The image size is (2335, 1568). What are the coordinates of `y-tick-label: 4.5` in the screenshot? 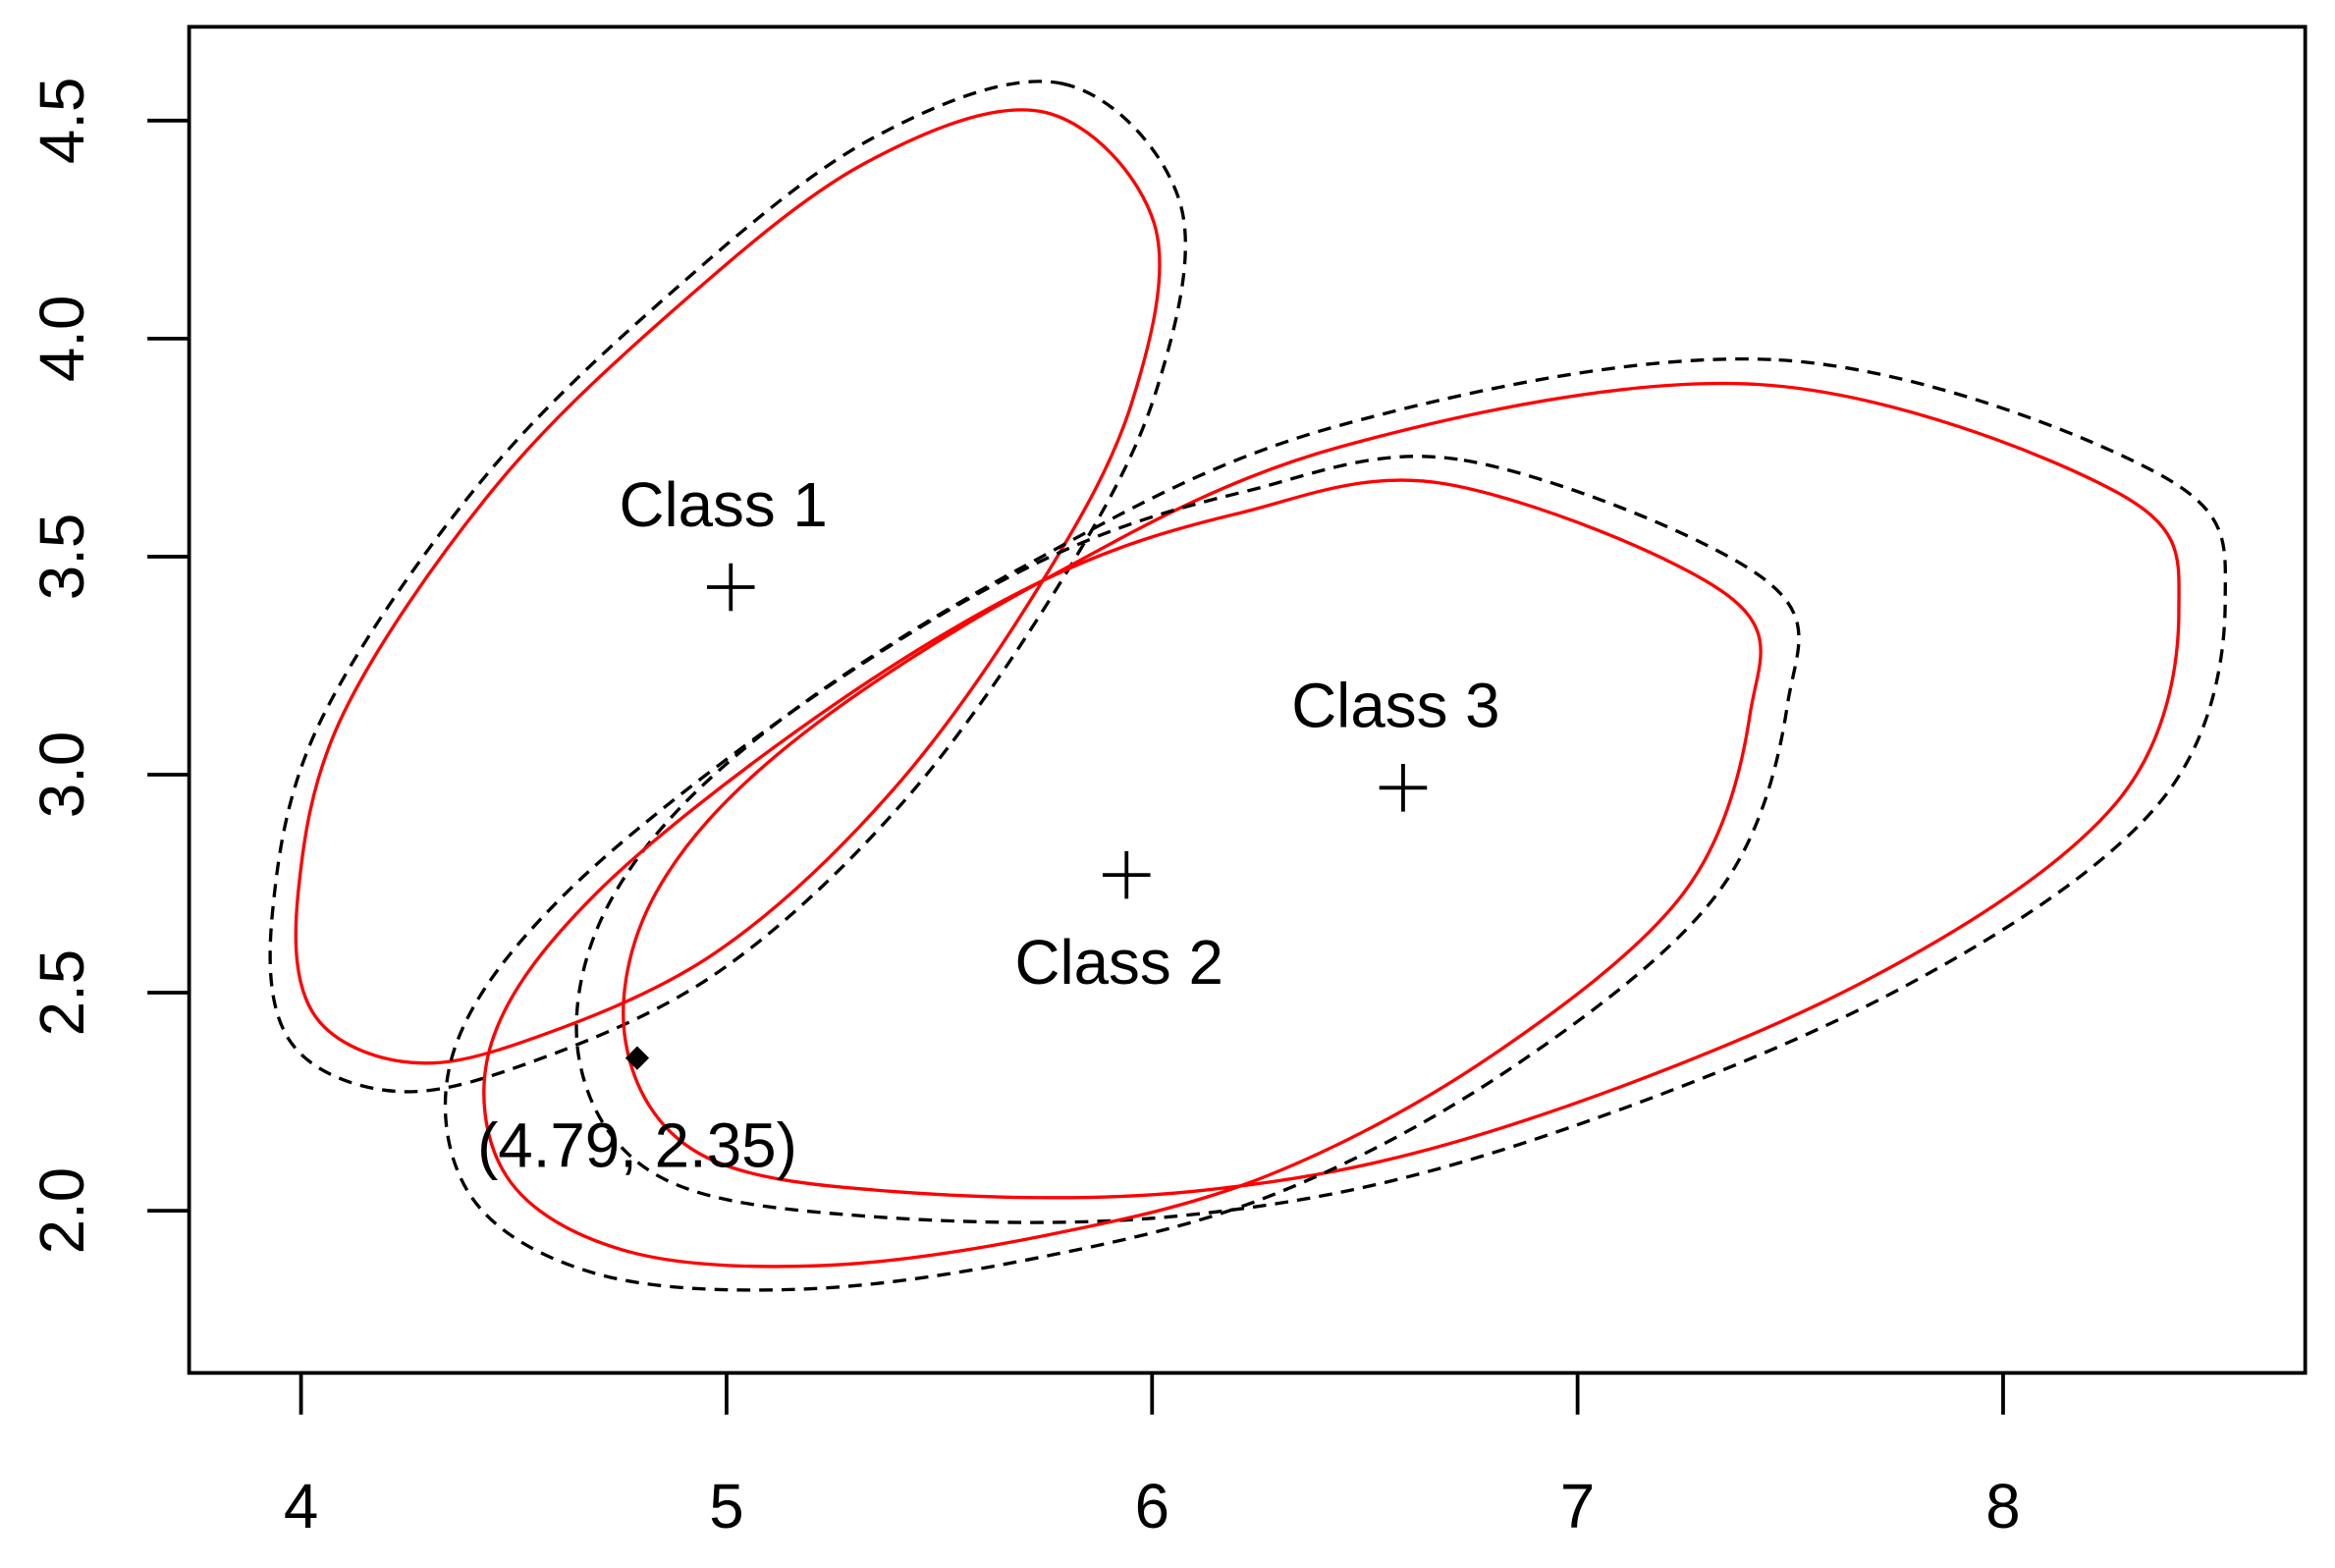 It's located at (62, 121).